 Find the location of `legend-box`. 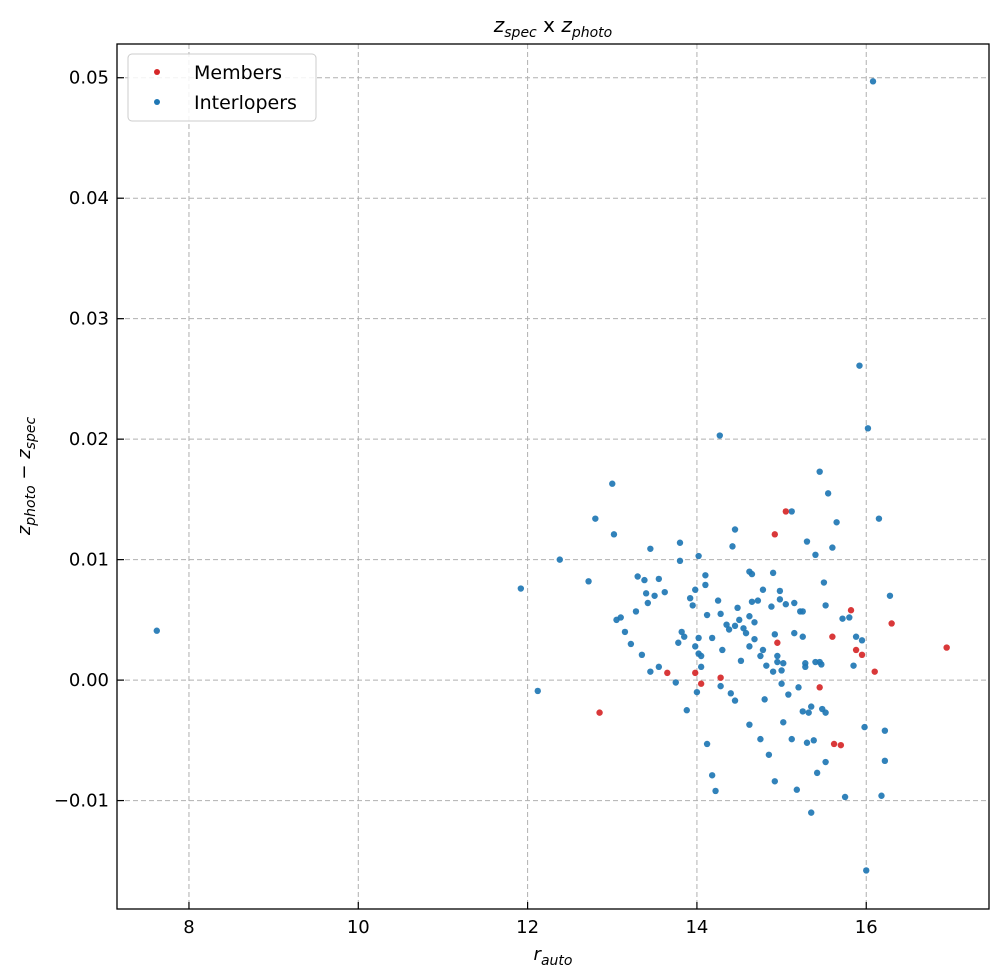

legend-box is located at coordinates (222, 87).